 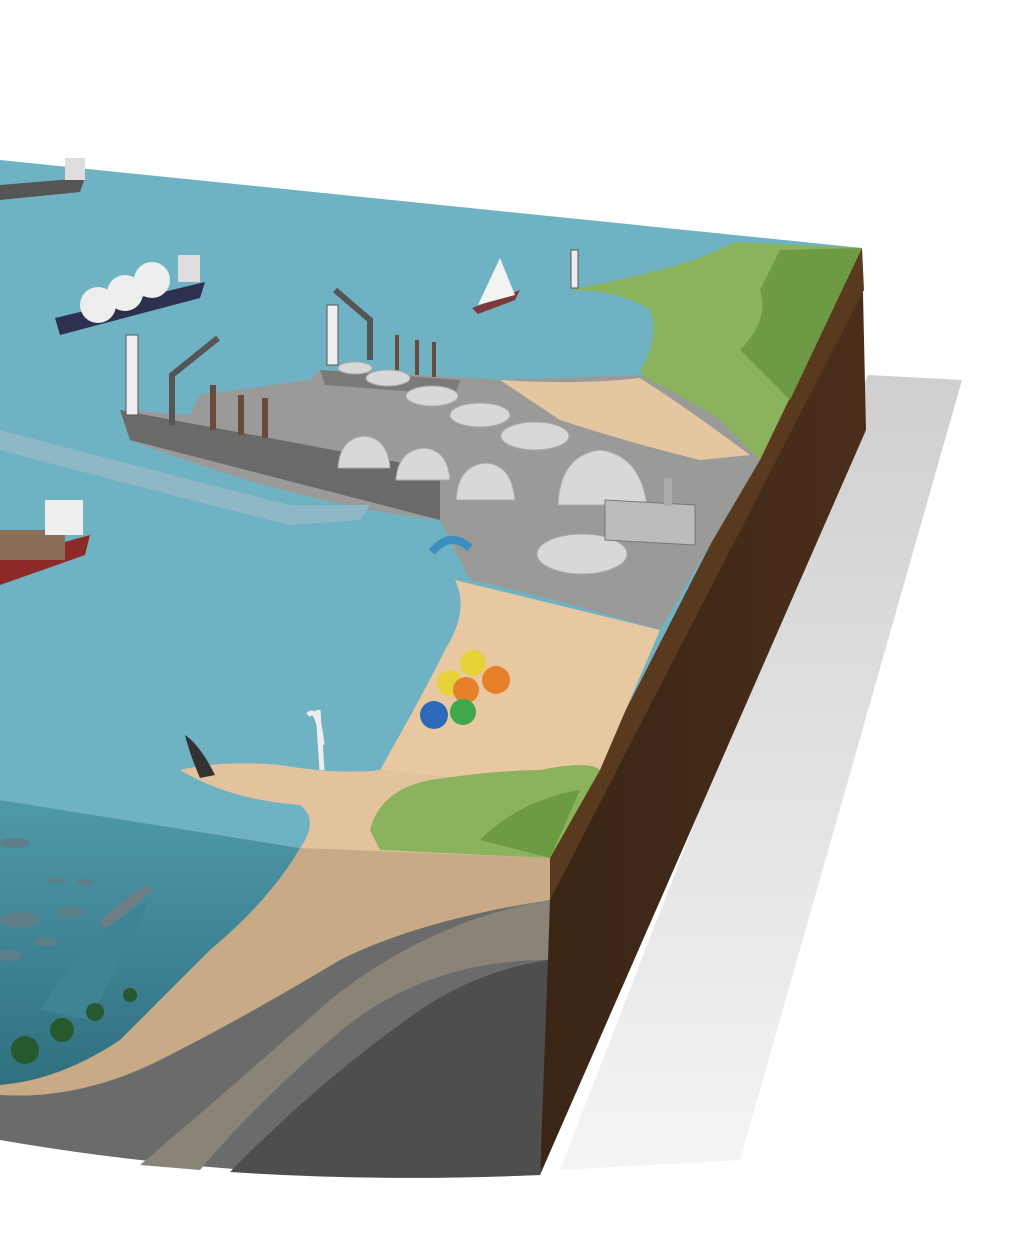 I want to click on underwater-shadow, so click(x=95, y=960).